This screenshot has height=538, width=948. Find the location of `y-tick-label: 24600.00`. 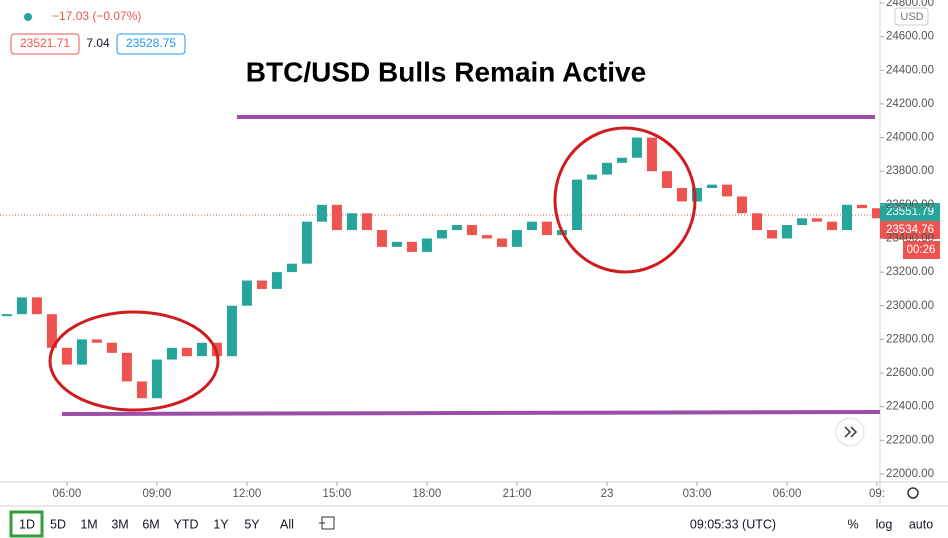

y-tick-label: 24600.00 is located at coordinates (910, 37).